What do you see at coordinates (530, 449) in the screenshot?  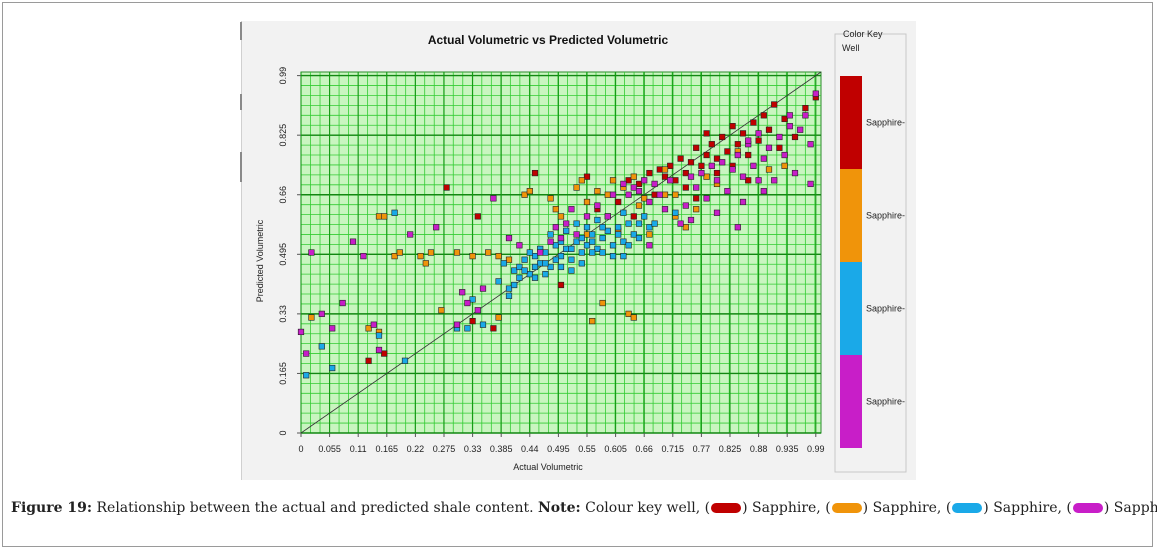 I see `x-tick-label: 0.44` at bounding box center [530, 449].